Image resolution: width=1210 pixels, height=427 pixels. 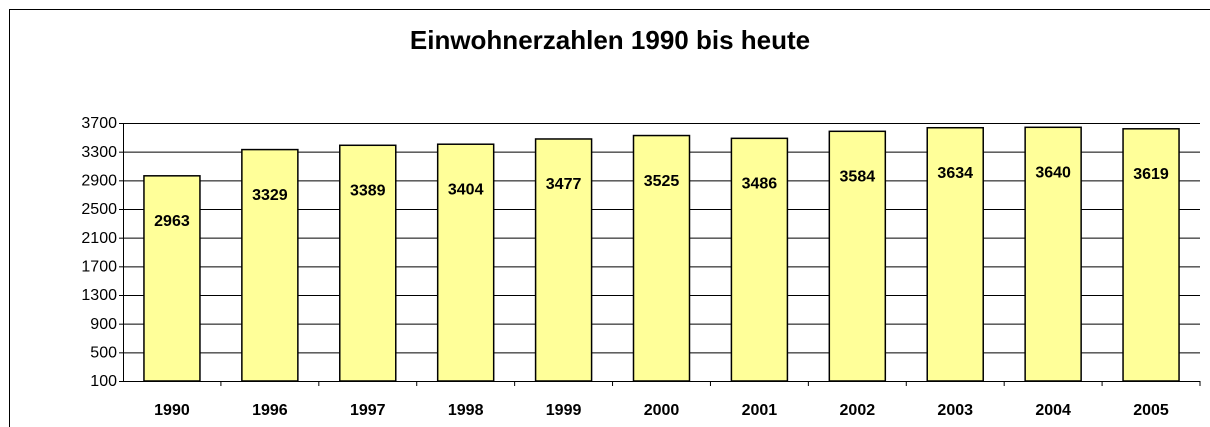 What do you see at coordinates (103, 353) in the screenshot?
I see `y-tick-label: 500` at bounding box center [103, 353].